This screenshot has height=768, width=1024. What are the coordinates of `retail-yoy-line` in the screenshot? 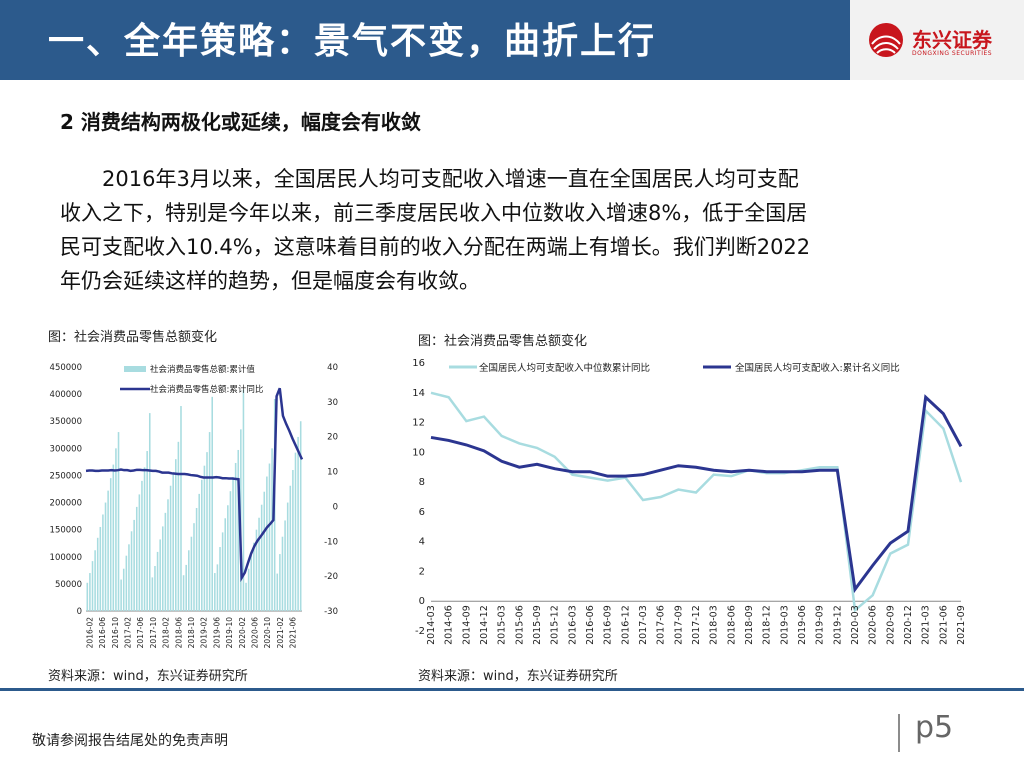 It's located at (194, 485).